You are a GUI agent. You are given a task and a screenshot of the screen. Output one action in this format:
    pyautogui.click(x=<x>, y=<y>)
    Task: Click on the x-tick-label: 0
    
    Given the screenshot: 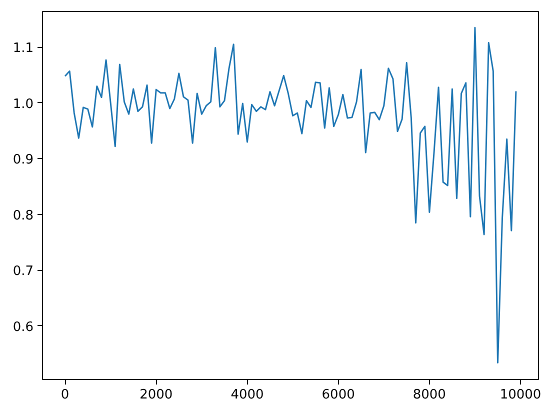 What is the action you would take?
    pyautogui.click(x=65, y=395)
    